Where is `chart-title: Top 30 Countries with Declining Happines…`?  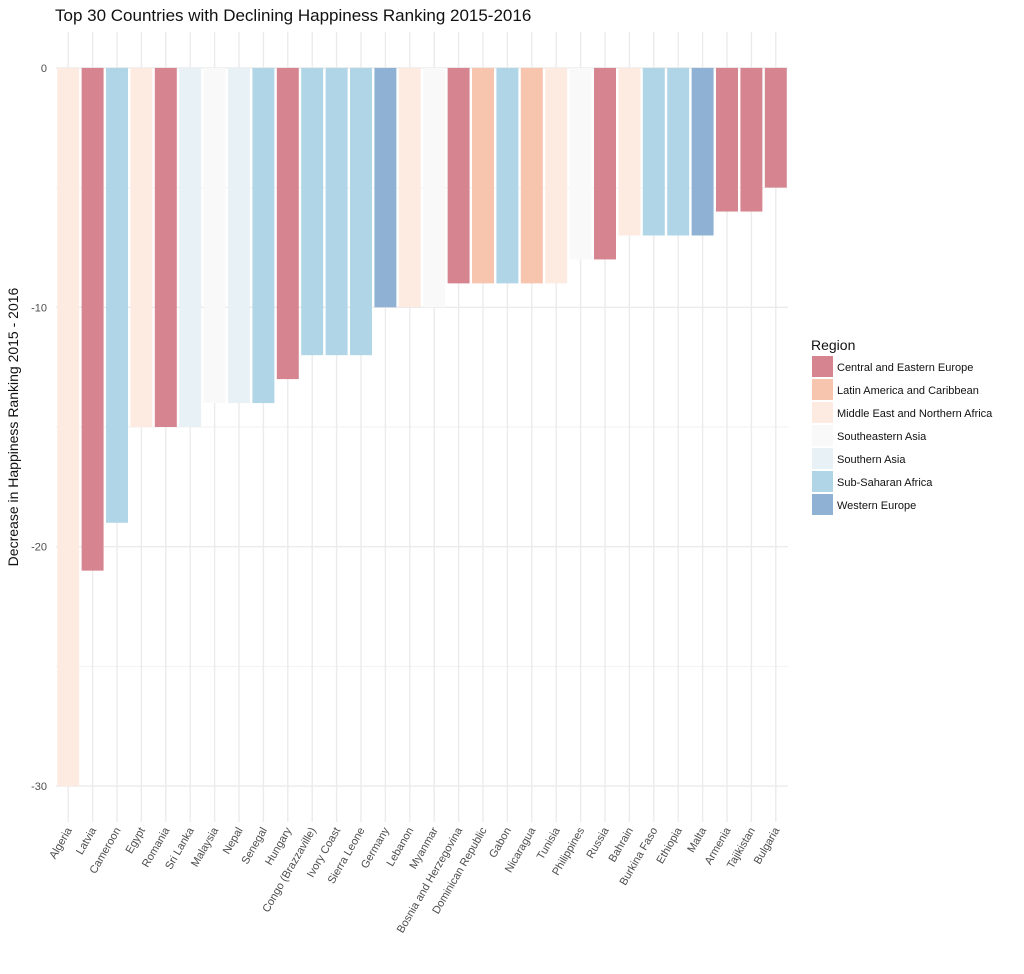 chart-title: Top 30 Countries with Declining Happines… is located at coordinates (293, 15).